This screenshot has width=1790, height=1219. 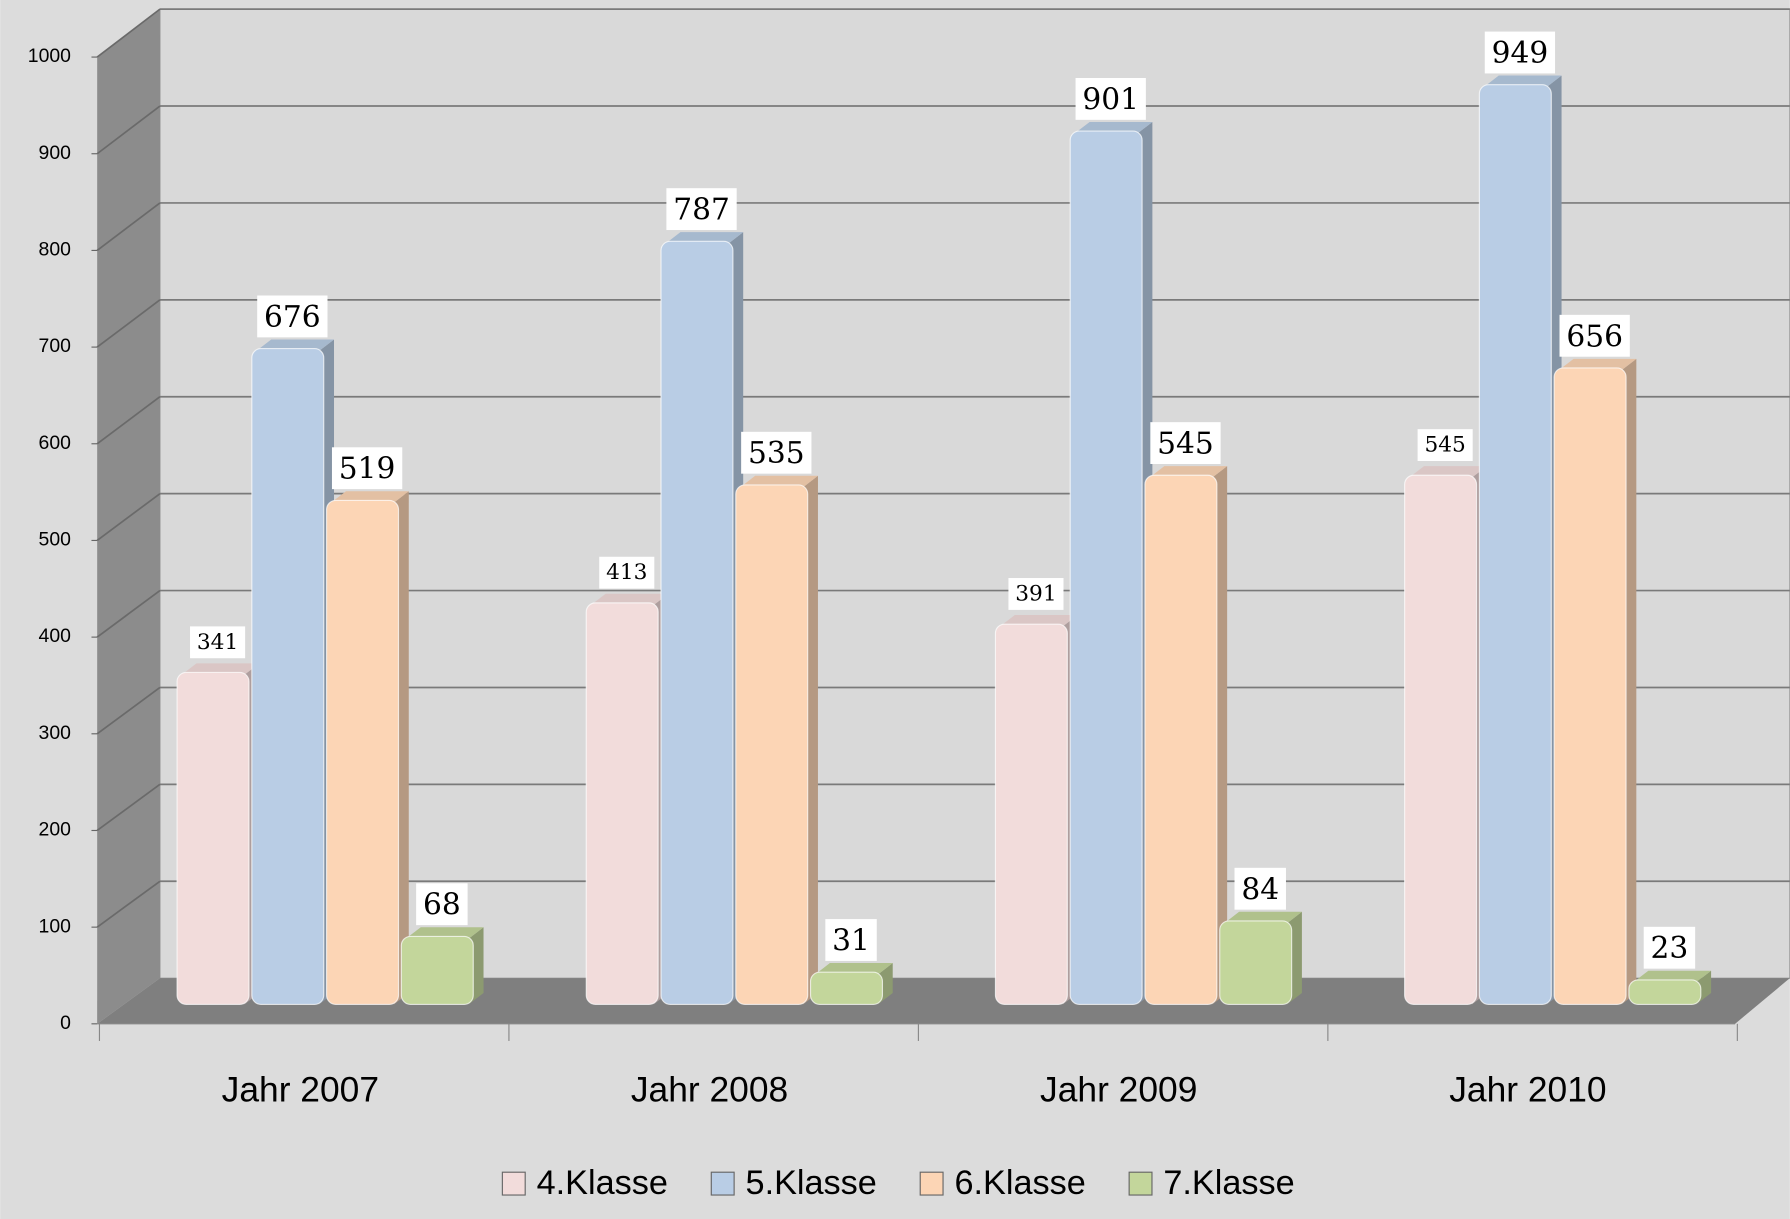 I want to click on value-label: 901, so click(x=1110, y=98).